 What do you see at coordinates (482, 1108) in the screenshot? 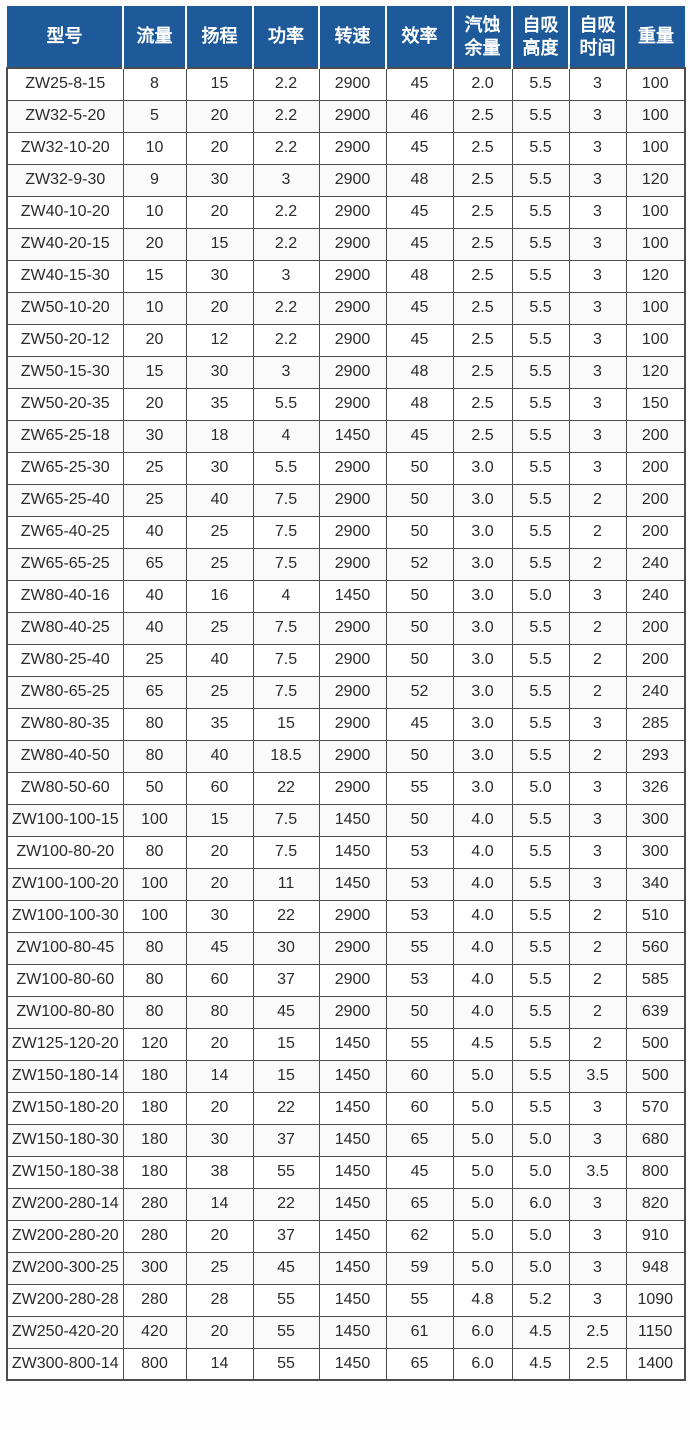
I see `npsh-cell: 5.0` at bounding box center [482, 1108].